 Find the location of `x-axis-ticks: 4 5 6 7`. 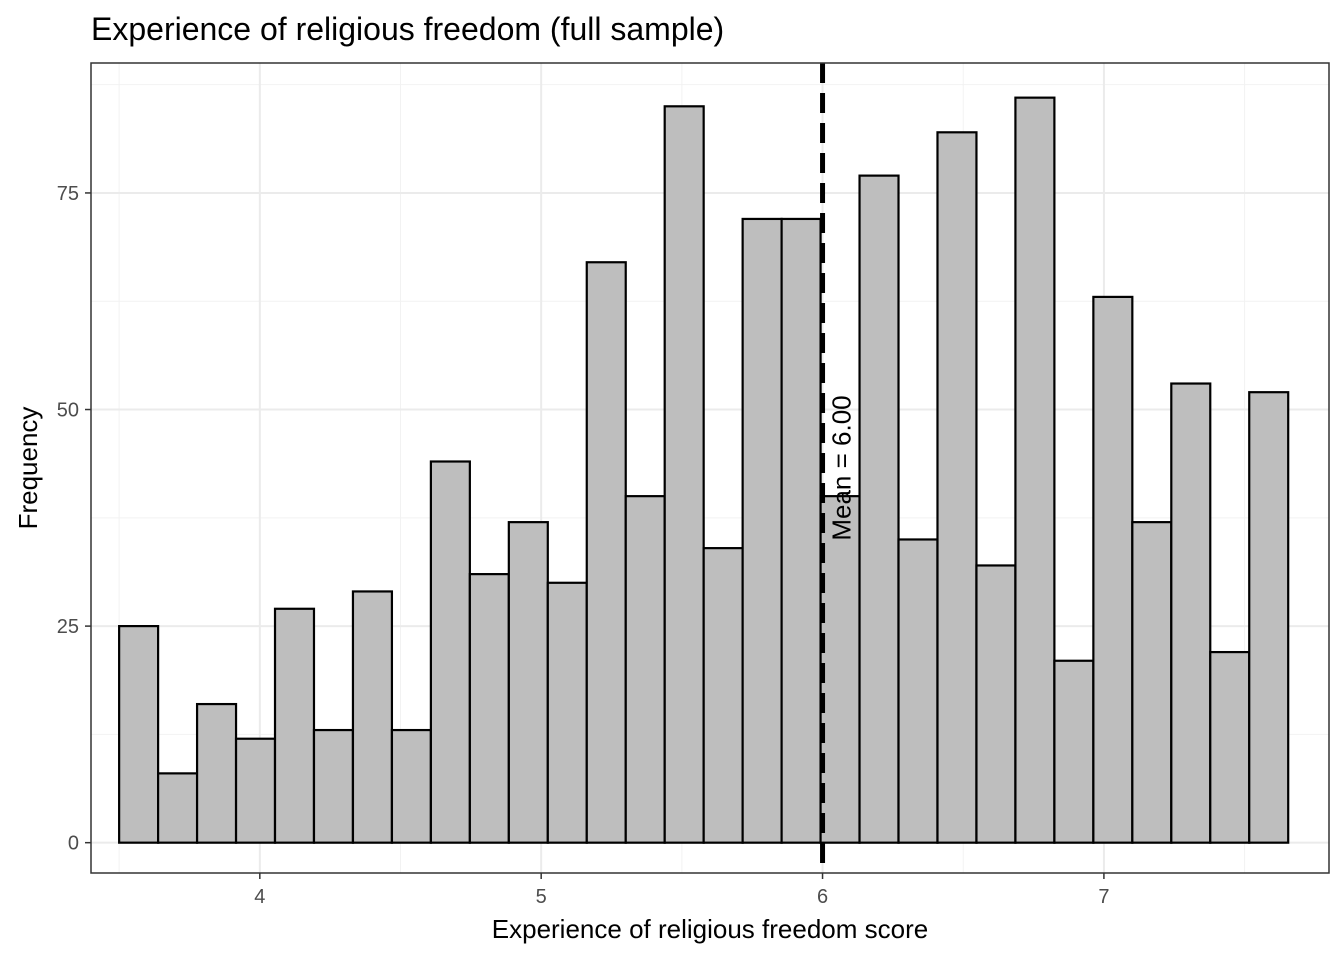

x-axis-ticks: 4 5 6 7 is located at coordinates (681, 890).